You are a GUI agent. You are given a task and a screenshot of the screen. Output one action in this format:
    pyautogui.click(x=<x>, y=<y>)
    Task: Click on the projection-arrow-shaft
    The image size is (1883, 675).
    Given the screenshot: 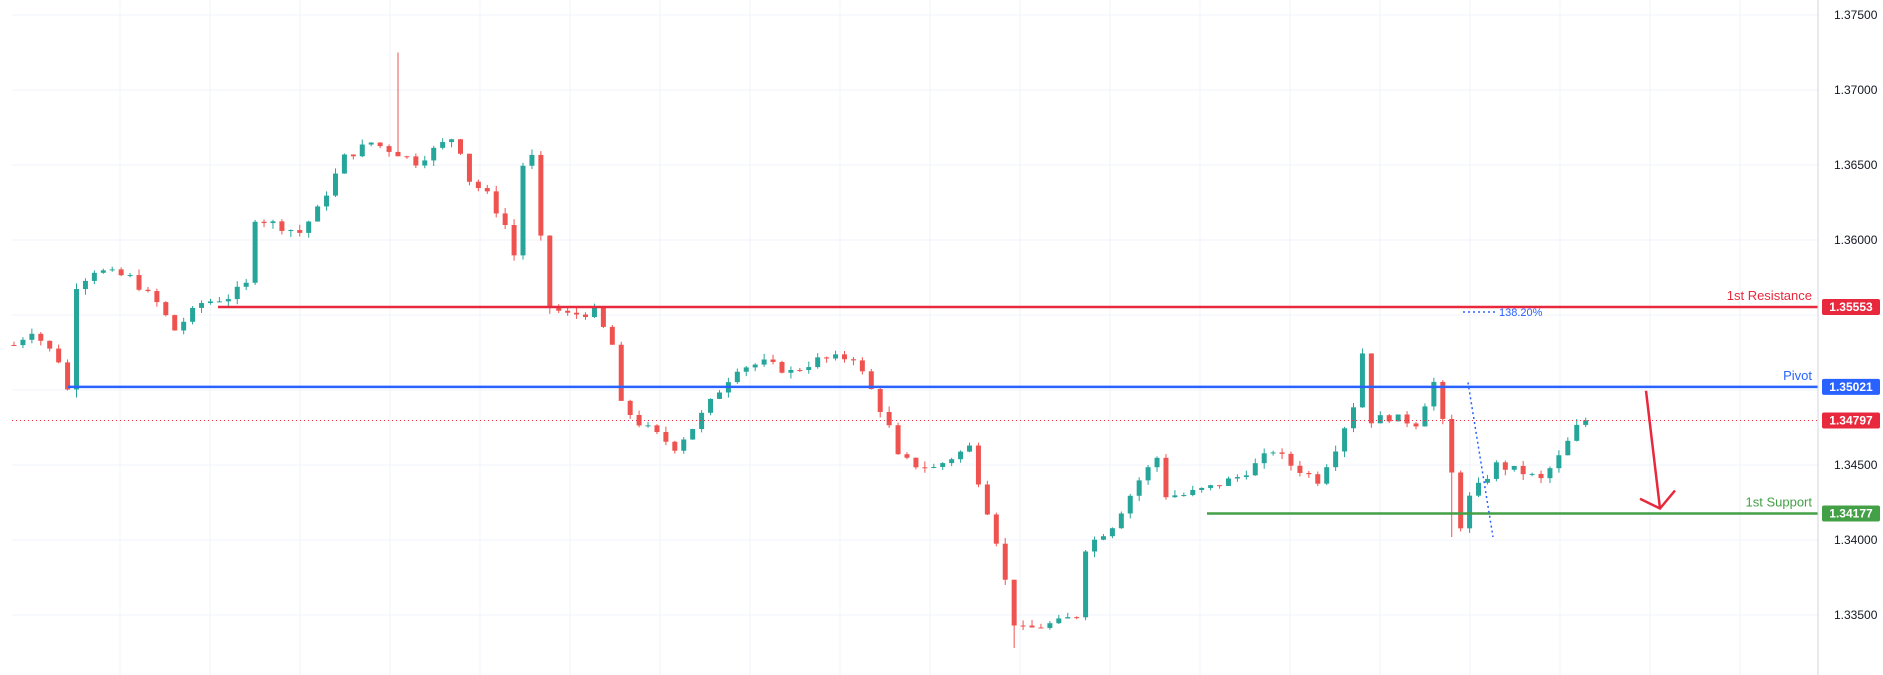 What is the action you would take?
    pyautogui.click(x=1653, y=449)
    